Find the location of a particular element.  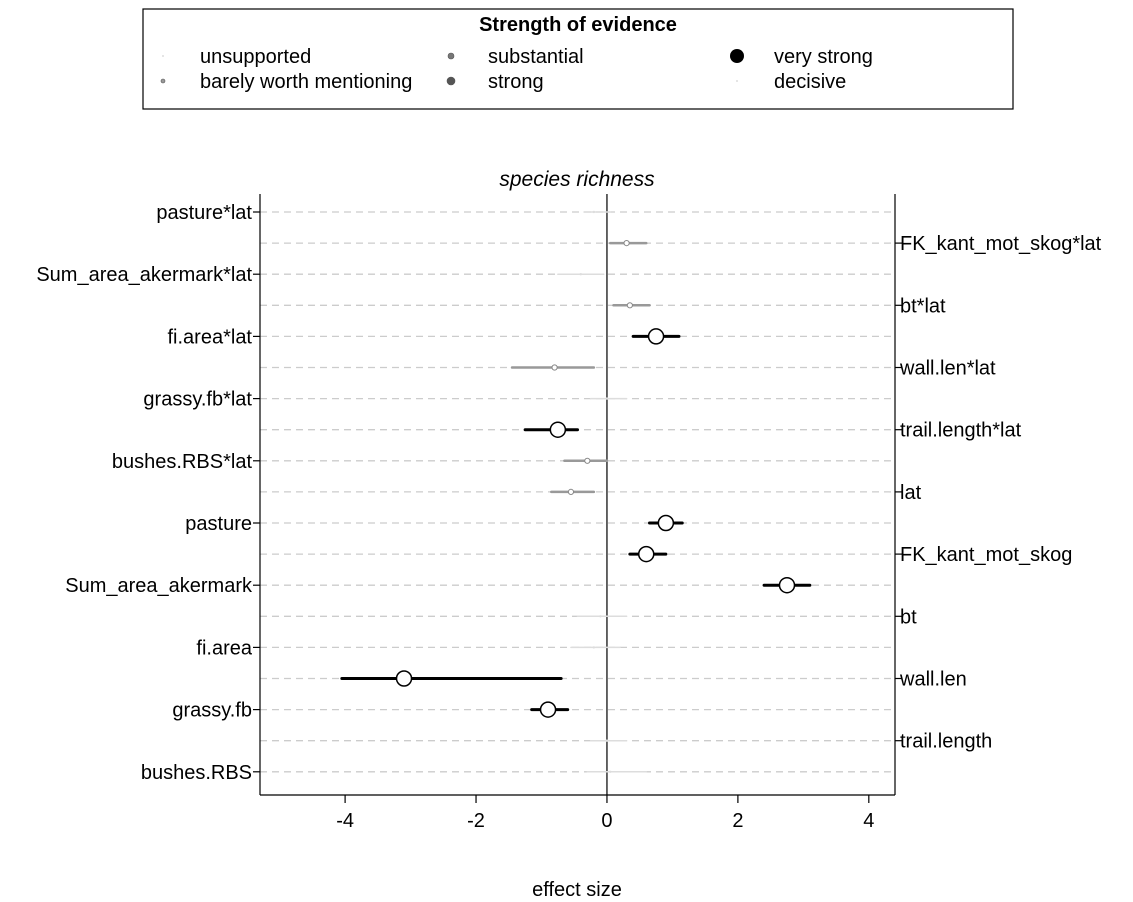

row-label: fi.area*lat is located at coordinates (210, 337).